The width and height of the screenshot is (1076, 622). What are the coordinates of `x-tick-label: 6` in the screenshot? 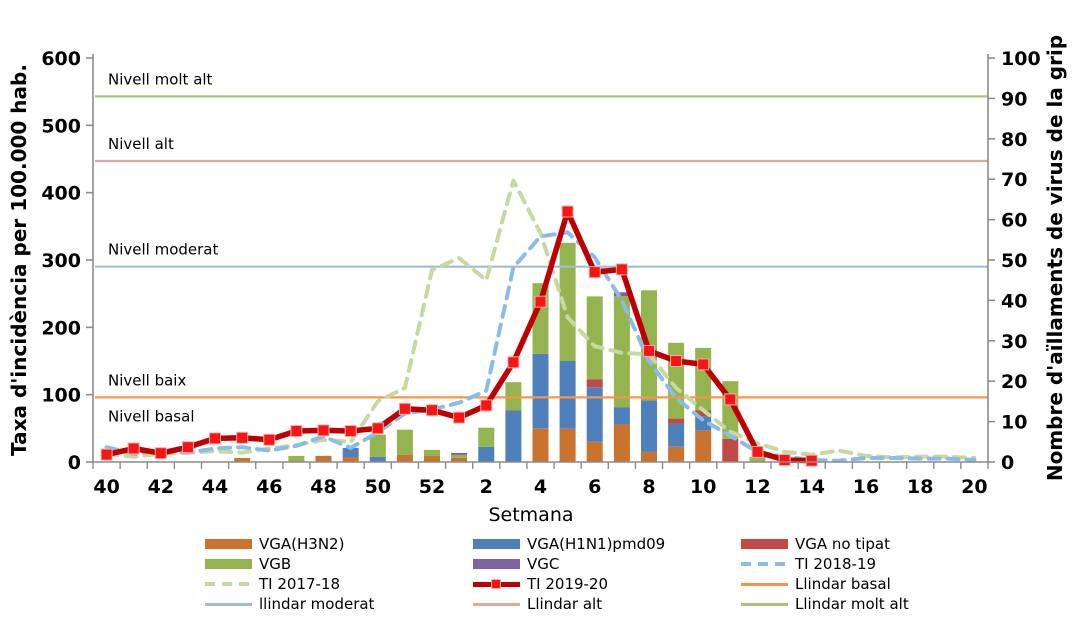 It's located at (594, 487).